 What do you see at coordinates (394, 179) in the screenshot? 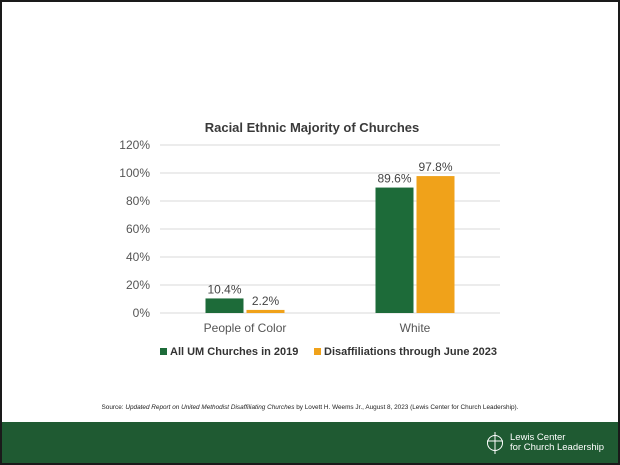
I see `data-label: 89.6%` at bounding box center [394, 179].